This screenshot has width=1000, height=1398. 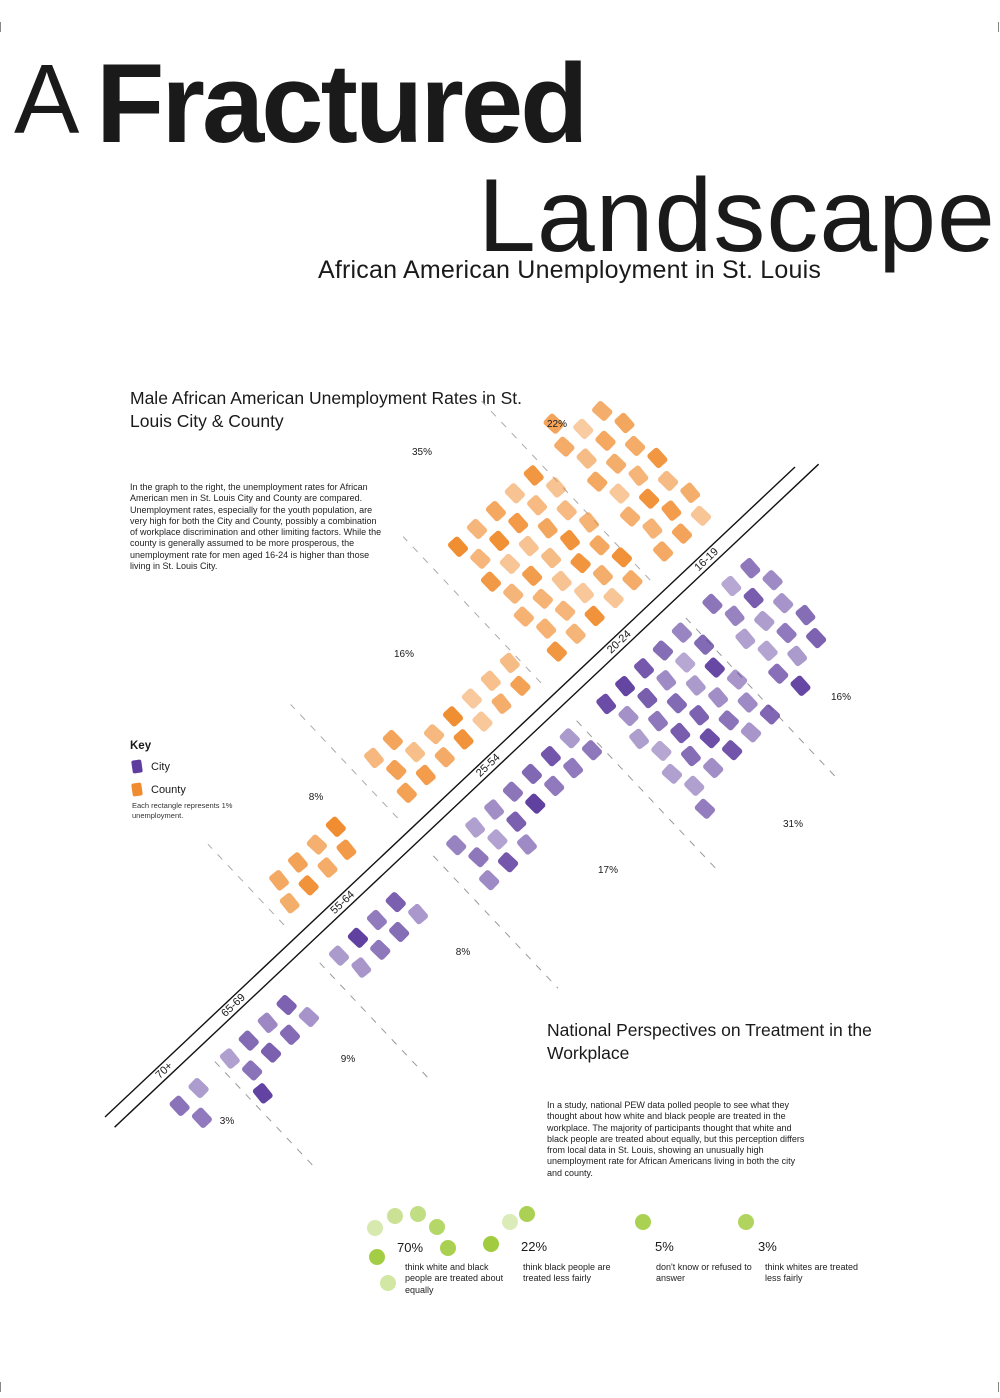 I want to click on crop-mark, so click(x=998, y=27).